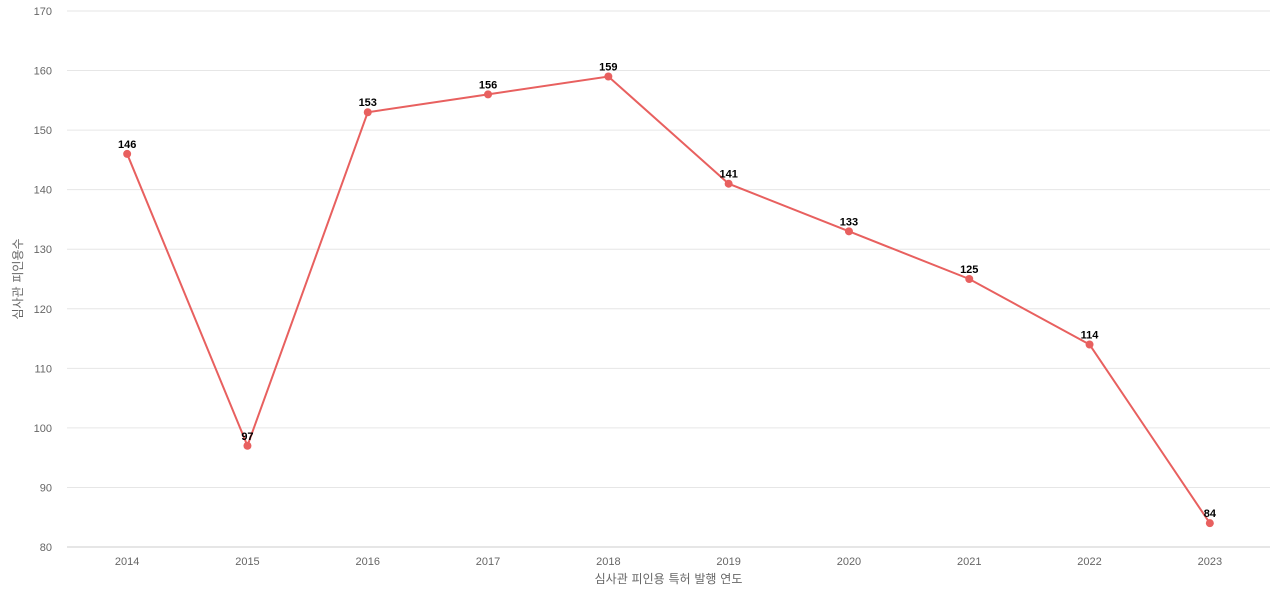 This screenshot has width=1280, height=600. I want to click on data-label: 84, so click(1210, 514).